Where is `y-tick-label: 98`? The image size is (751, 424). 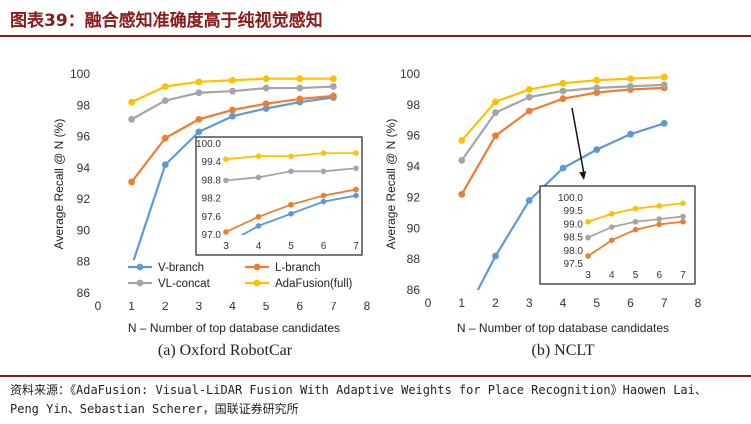 y-tick-label: 98 is located at coordinates (414, 105).